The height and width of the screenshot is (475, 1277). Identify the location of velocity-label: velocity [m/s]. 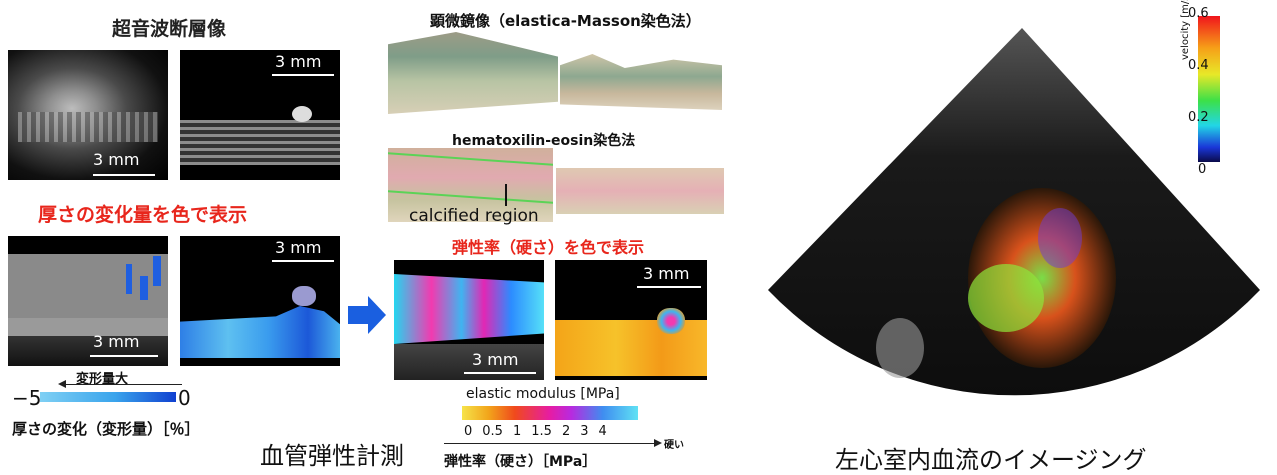
(1185, 30).